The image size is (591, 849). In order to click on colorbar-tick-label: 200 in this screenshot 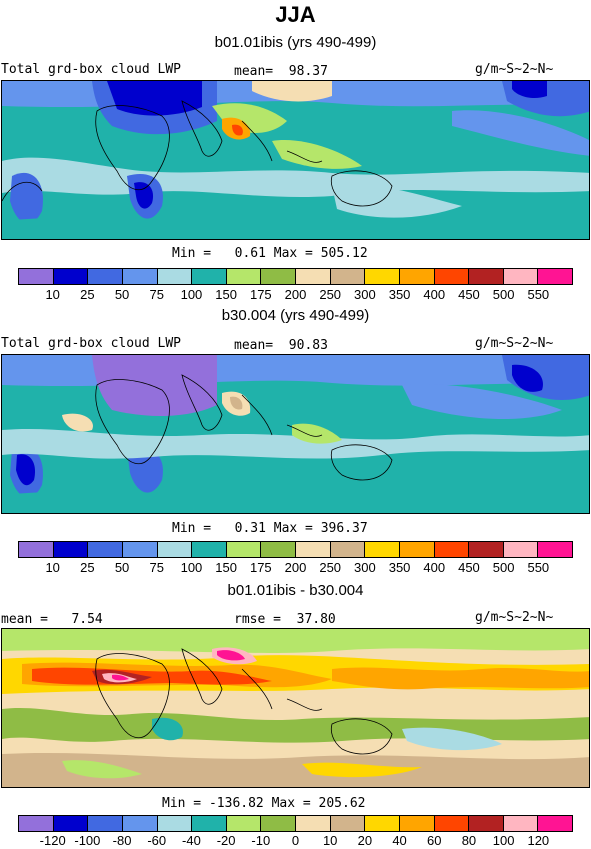, I will do `click(295, 567)`.